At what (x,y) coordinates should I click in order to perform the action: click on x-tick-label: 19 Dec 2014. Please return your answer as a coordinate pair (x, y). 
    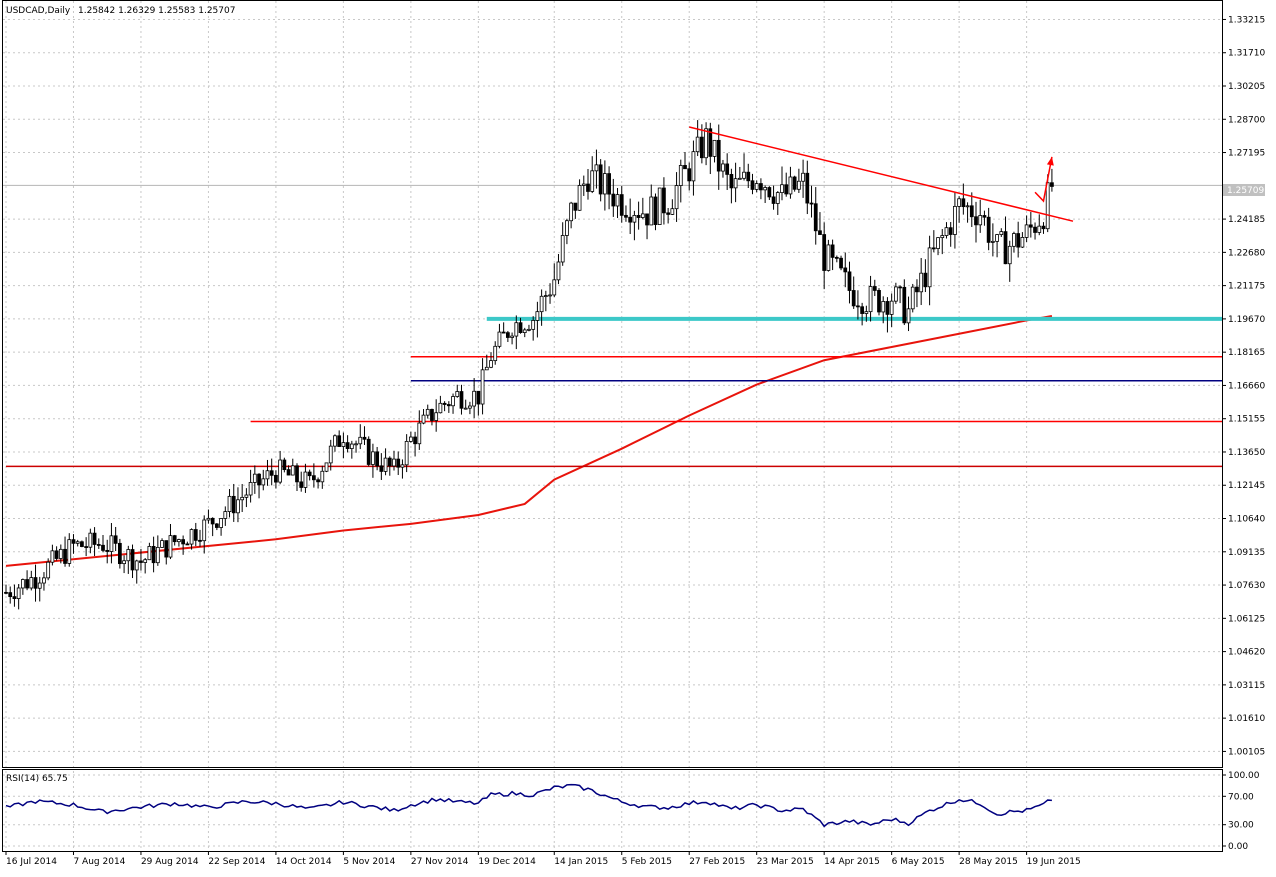
    Looking at the image, I should click on (507, 862).